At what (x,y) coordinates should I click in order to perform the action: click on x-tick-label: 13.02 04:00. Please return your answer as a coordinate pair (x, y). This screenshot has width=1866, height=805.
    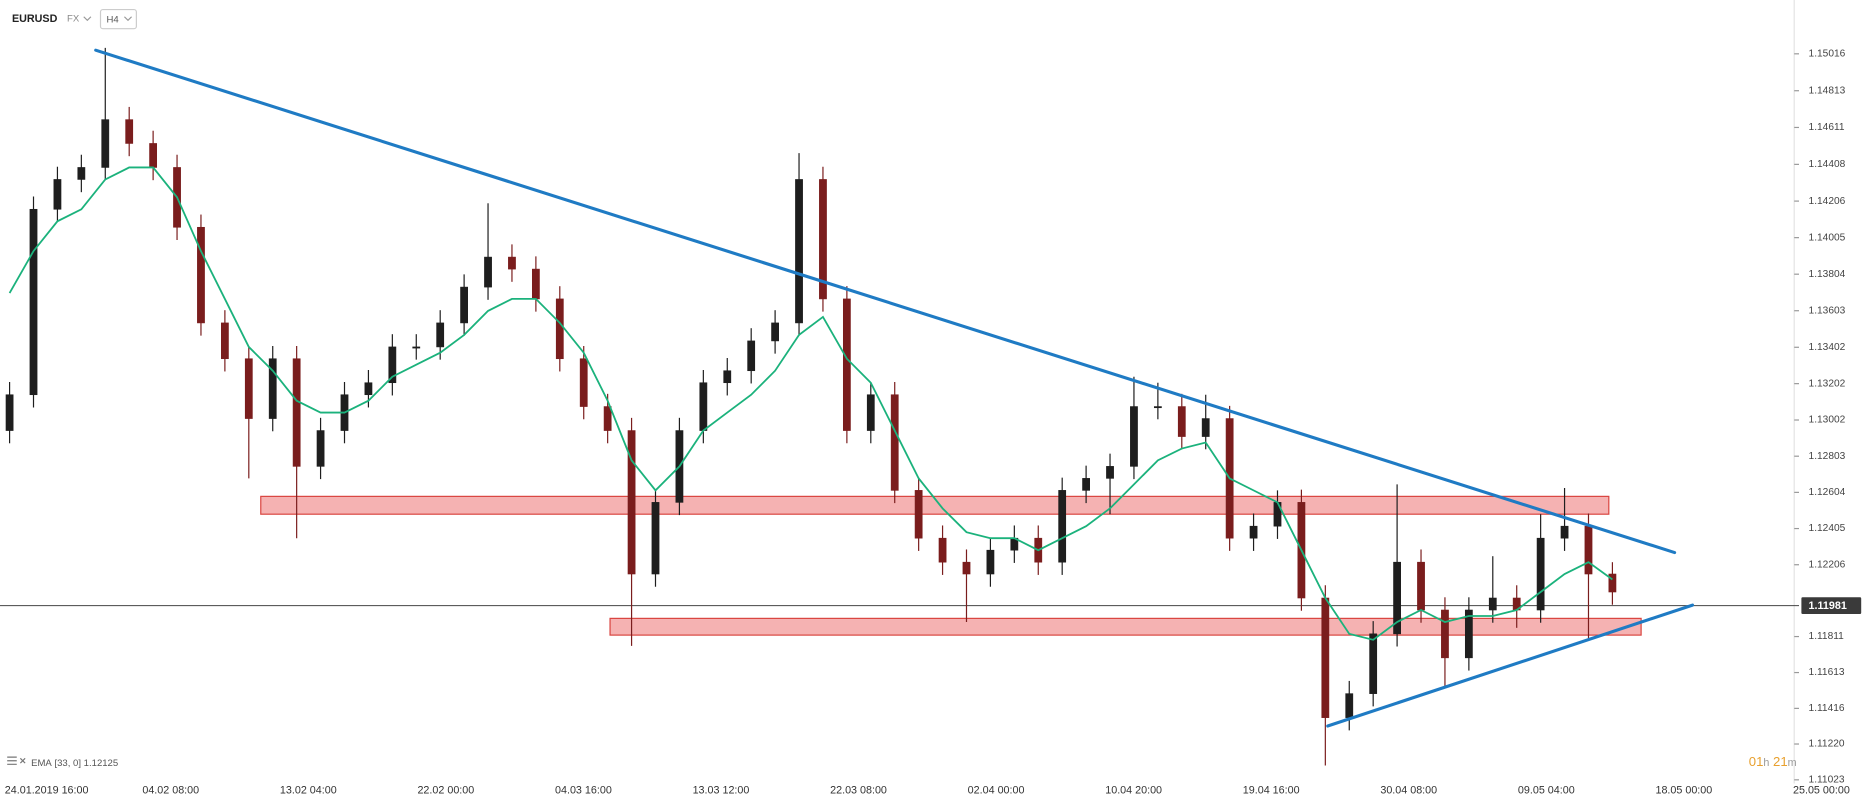
    Looking at the image, I should click on (308, 790).